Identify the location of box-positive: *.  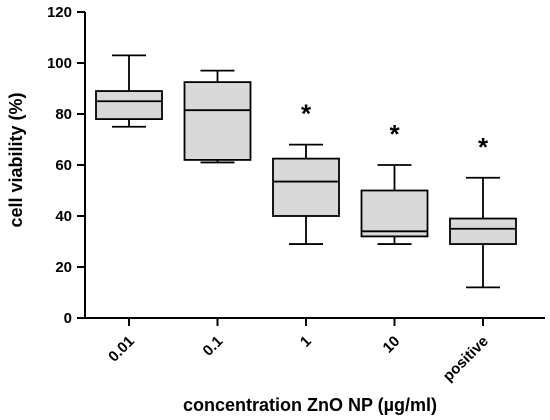
(483, 210).